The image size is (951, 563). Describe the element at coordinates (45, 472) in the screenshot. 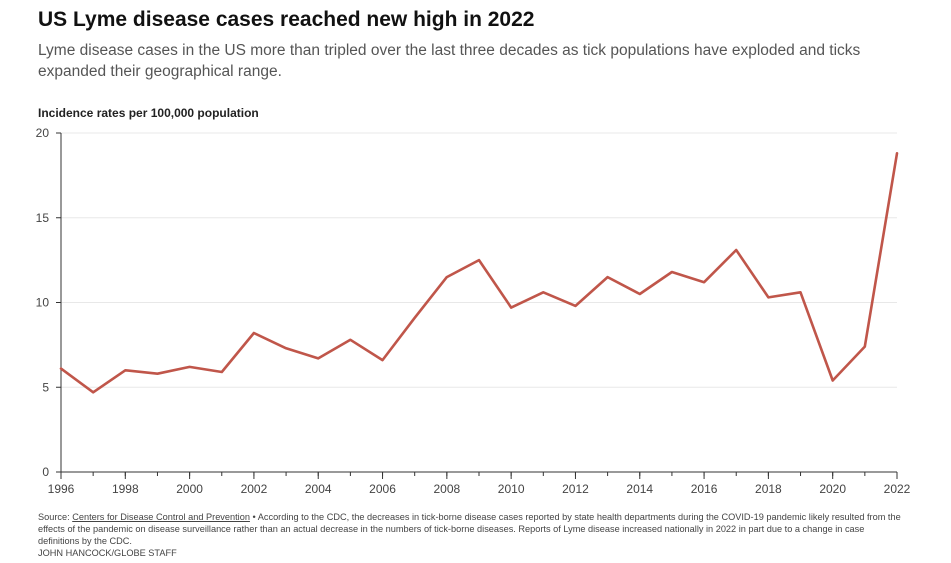

I see `y-tick-label: 0` at that location.